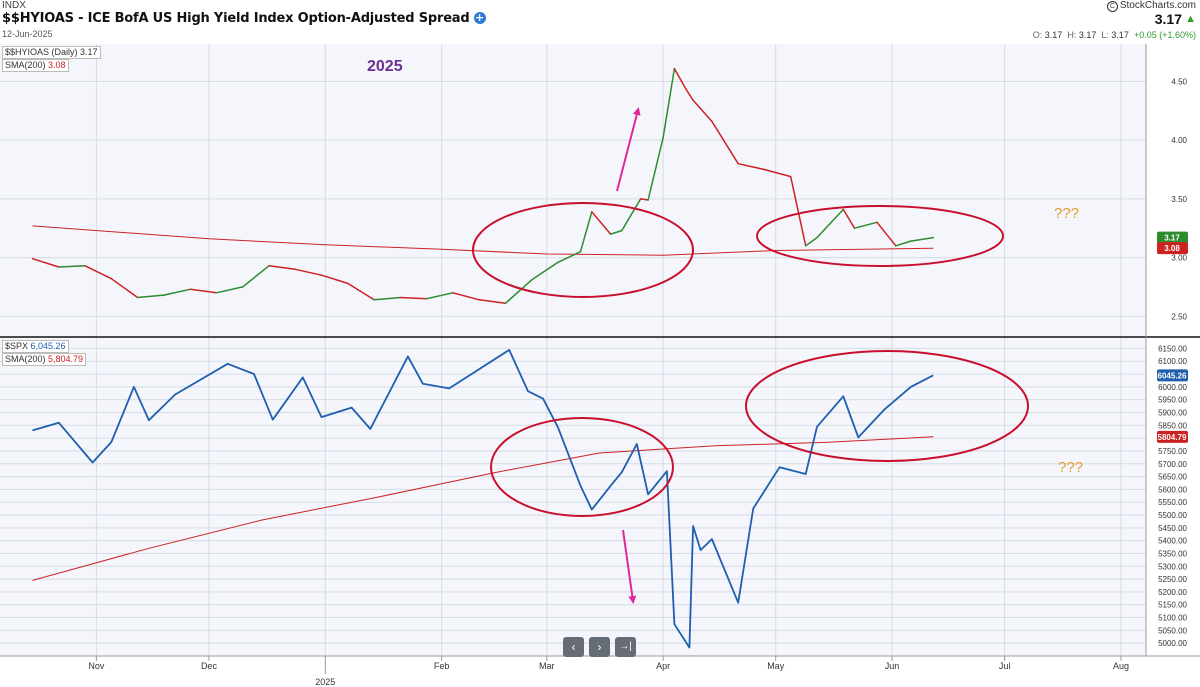 The width and height of the screenshot is (1200, 687). What do you see at coordinates (1168, 19) in the screenshot?
I see `last-price: 3.17` at bounding box center [1168, 19].